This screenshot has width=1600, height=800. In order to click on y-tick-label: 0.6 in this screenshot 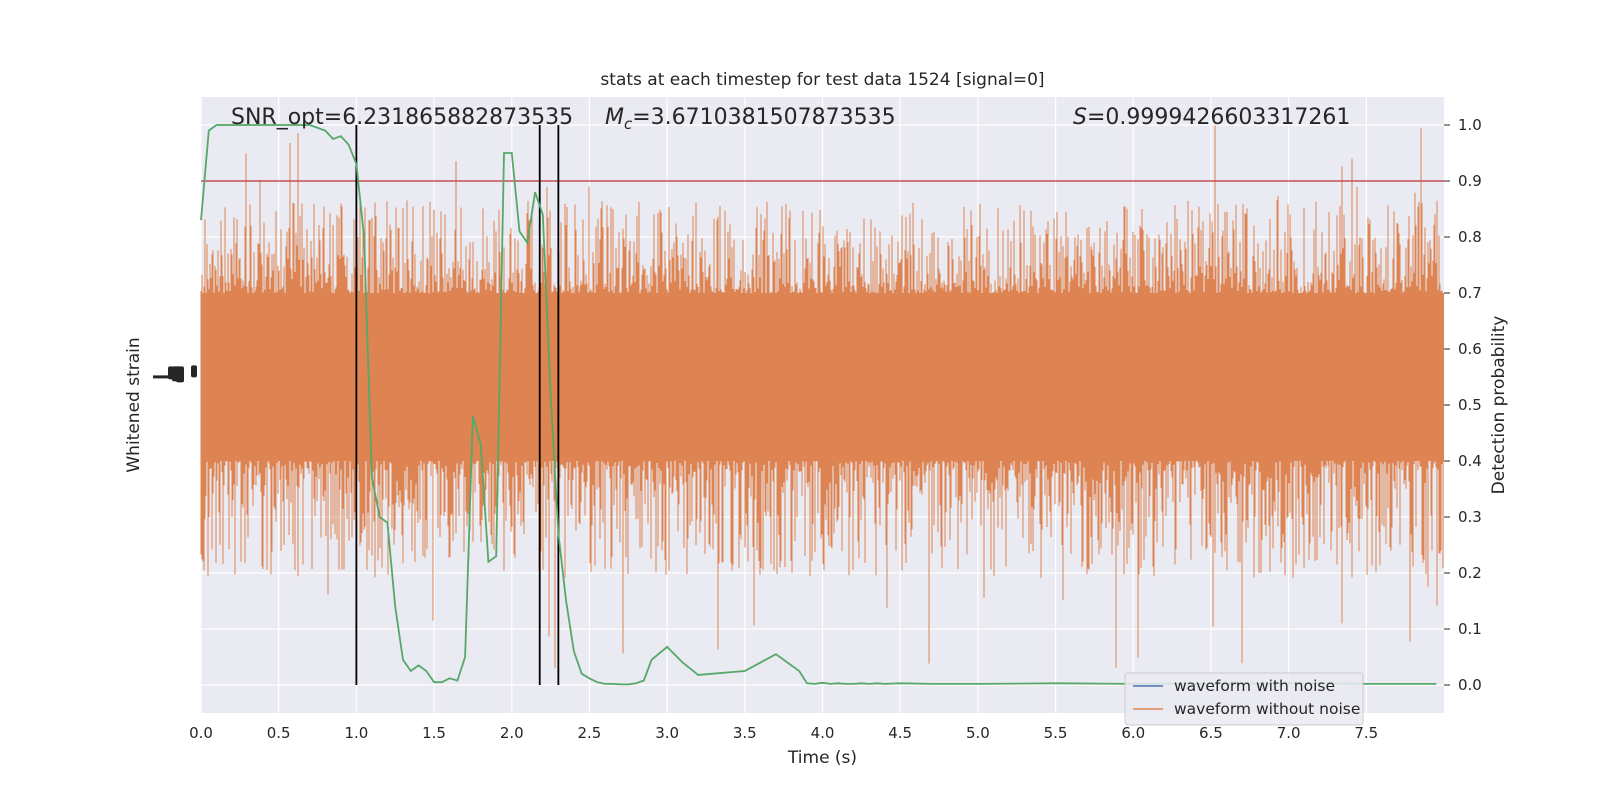, I will do `click(1470, 349)`.